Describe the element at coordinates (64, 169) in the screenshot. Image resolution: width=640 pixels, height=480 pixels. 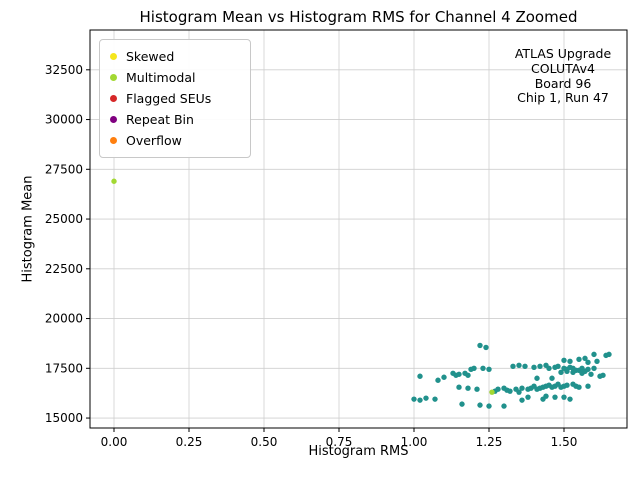
I see `y-tick-label: 27500` at that location.